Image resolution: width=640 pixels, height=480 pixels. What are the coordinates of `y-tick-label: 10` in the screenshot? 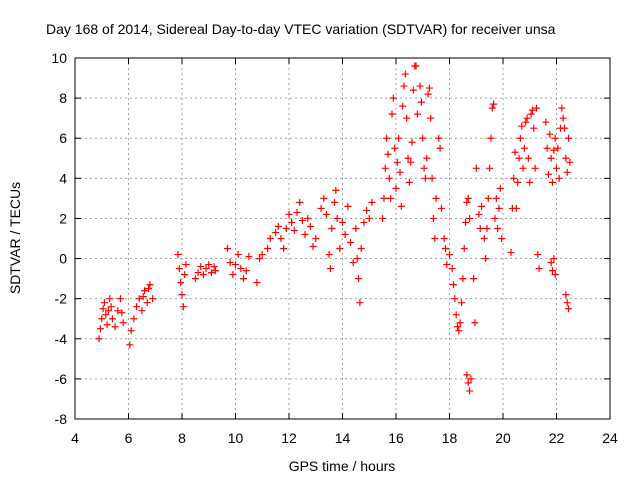 It's located at (59, 58).